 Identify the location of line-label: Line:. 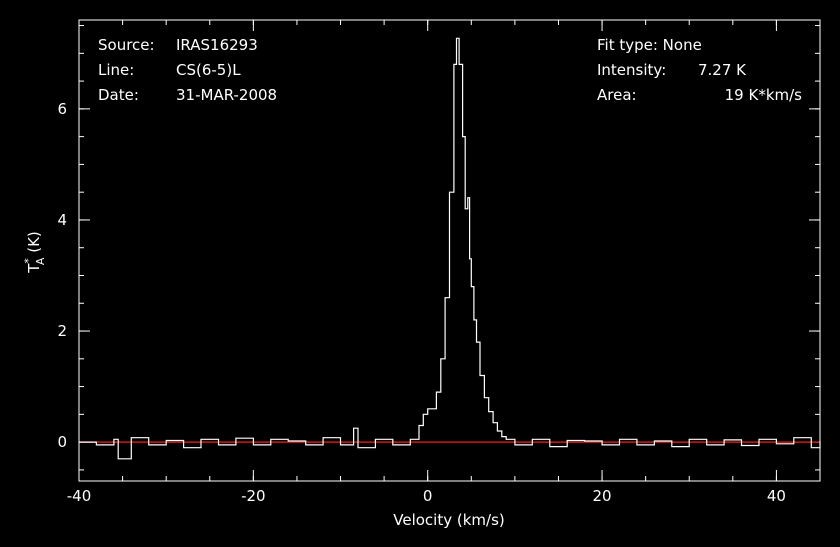
(116, 70).